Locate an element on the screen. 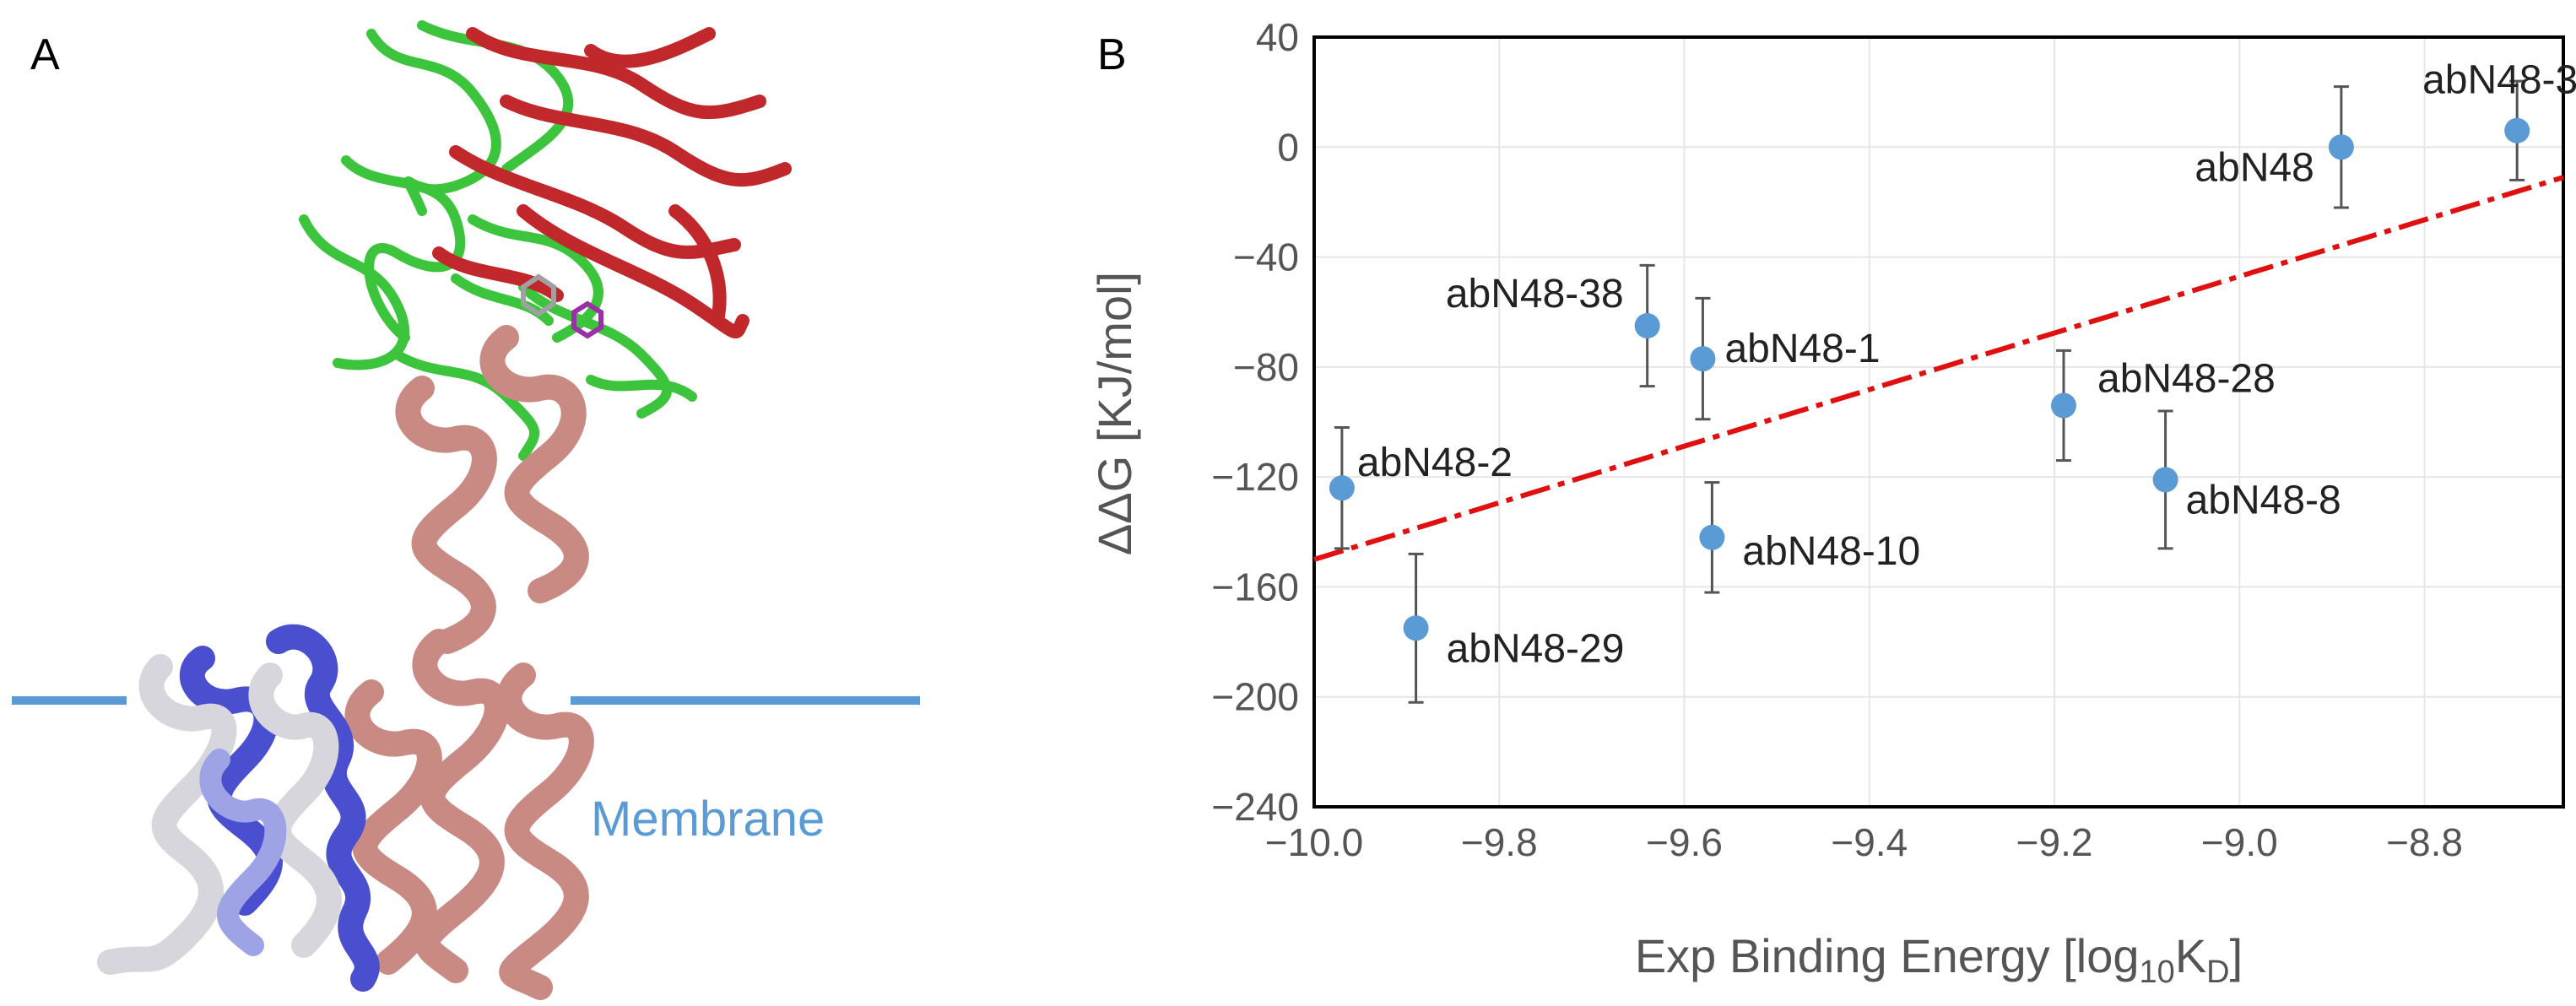  membrane-label: Membrane is located at coordinates (708, 819).